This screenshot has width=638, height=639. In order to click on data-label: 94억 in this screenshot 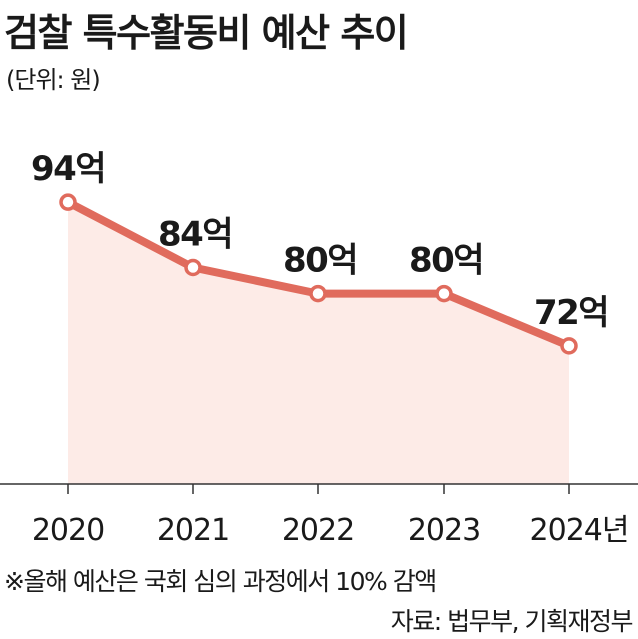, I will do `click(68, 169)`.